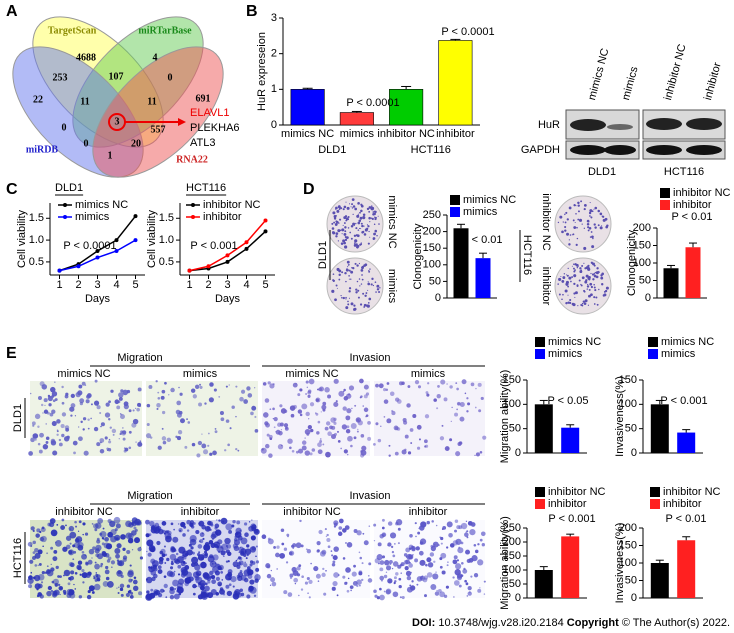 This screenshot has height=633, width=734. I want to click on cell-line: HCT116, so click(18, 558).